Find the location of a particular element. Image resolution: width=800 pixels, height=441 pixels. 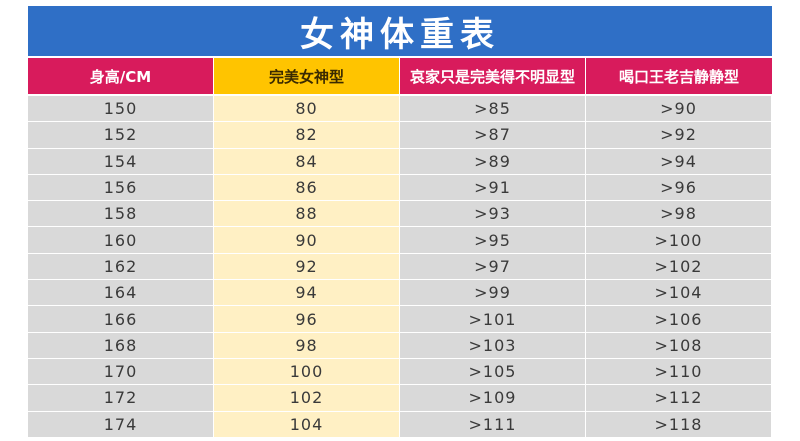

calm-weight-cell: >112 is located at coordinates (679, 398).